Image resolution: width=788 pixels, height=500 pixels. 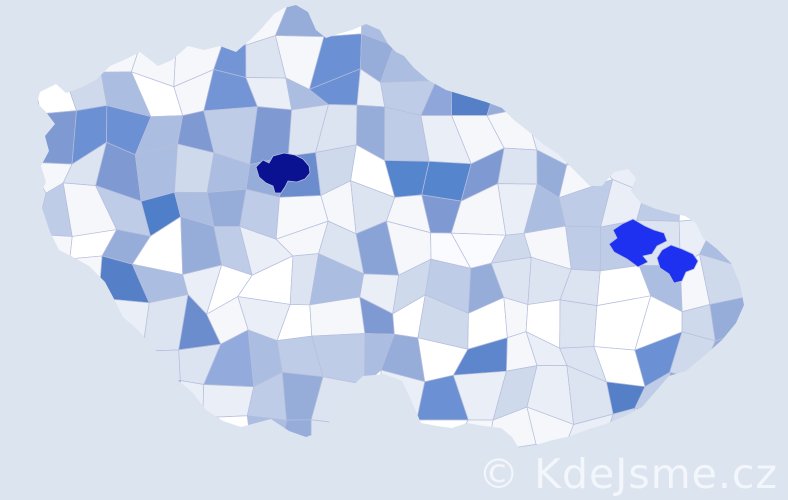 What do you see at coordinates (677, 264) in the screenshot?
I see `map-region-brightest-region-east` at bounding box center [677, 264].